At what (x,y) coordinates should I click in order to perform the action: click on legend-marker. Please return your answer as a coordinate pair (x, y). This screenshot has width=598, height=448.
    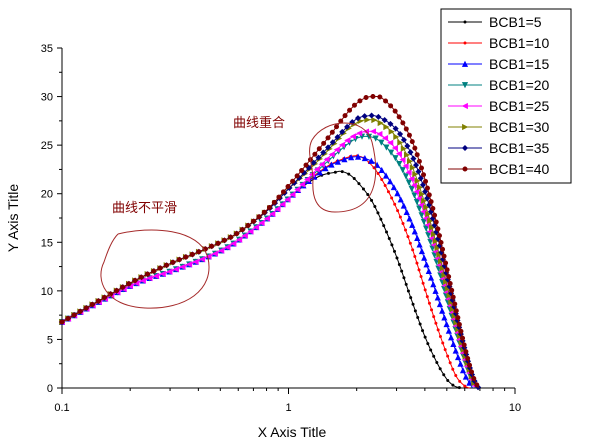
    Looking at the image, I should click on (465, 63).